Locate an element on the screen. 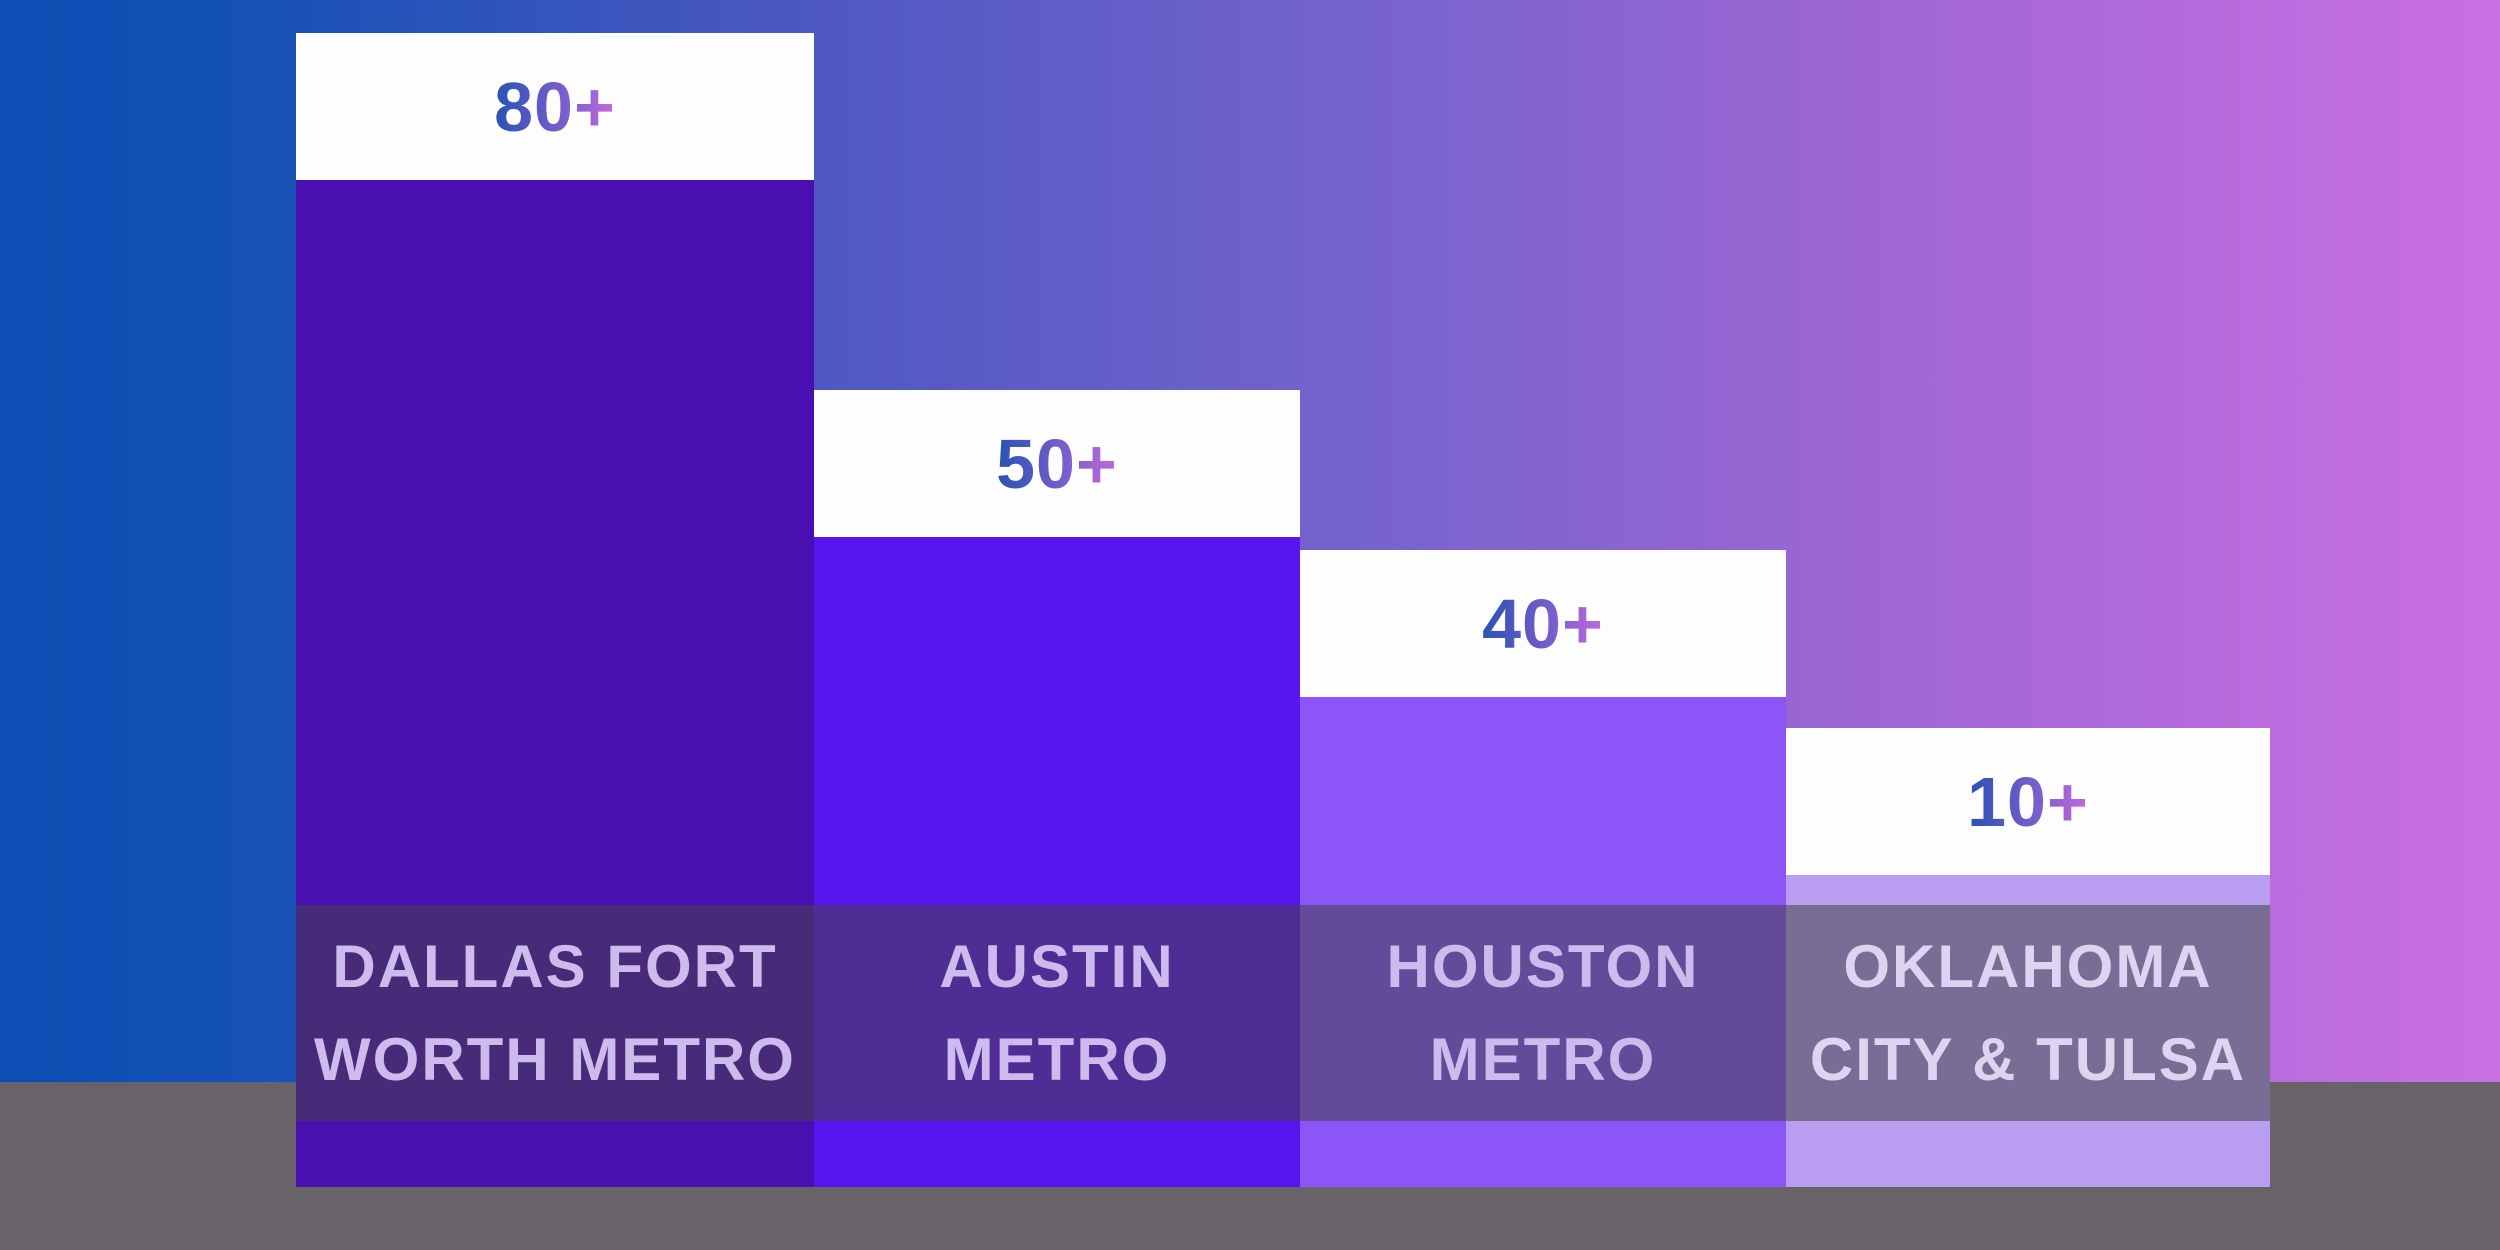  category-label-oklahoma-city-tulsa: OKLAHOMA CITY & TULSA is located at coordinates (2028, 1013).